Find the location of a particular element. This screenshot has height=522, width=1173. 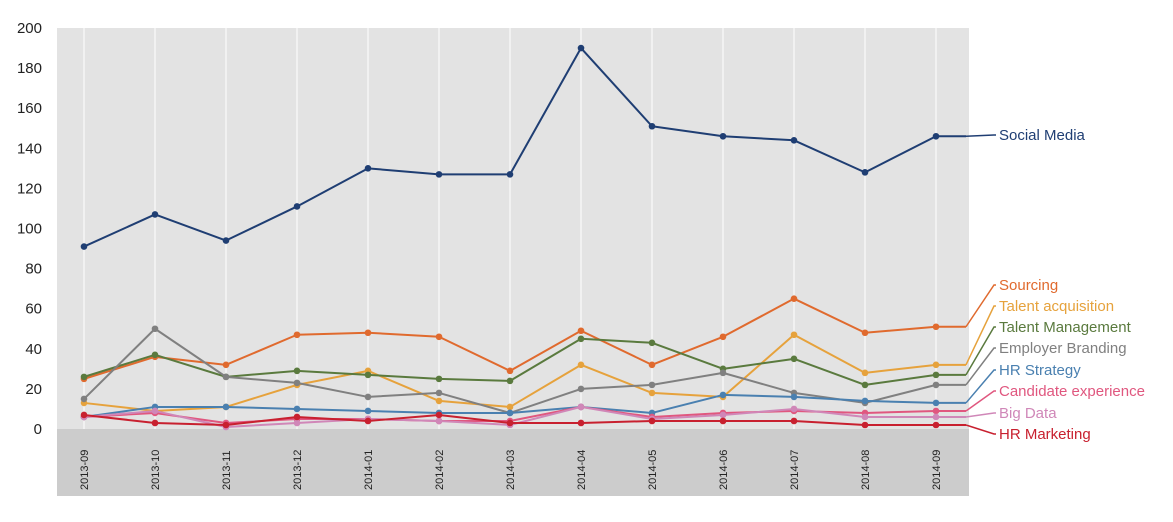

data-point-candidate-experience is located at coordinates (936, 411).